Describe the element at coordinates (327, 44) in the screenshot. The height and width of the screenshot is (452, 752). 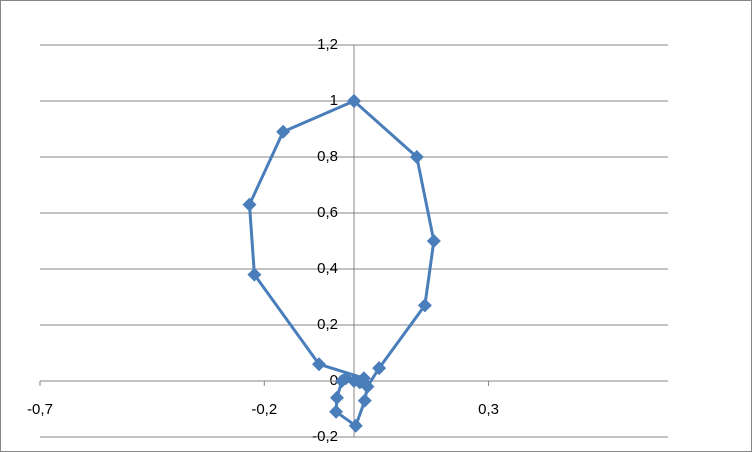
I see `y-tick-label: 1,2` at that location.